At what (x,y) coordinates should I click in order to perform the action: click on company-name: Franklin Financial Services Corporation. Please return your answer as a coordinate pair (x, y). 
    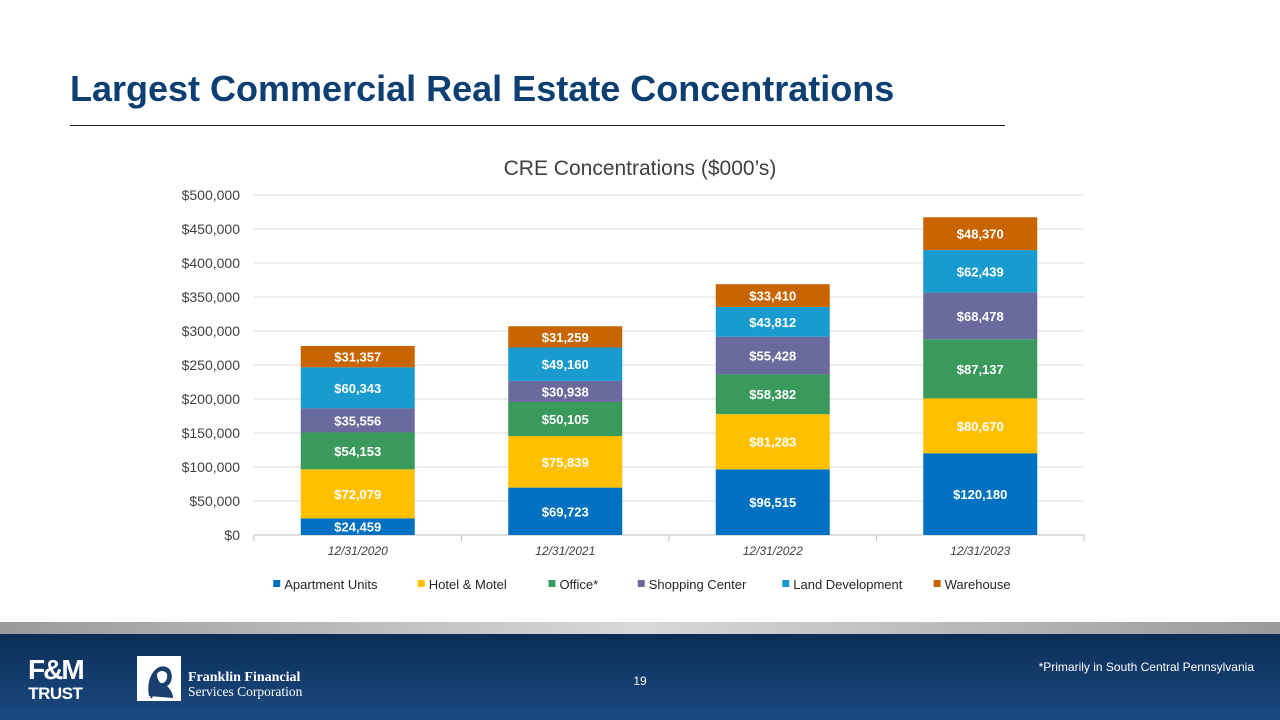
    Looking at the image, I should click on (245, 685).